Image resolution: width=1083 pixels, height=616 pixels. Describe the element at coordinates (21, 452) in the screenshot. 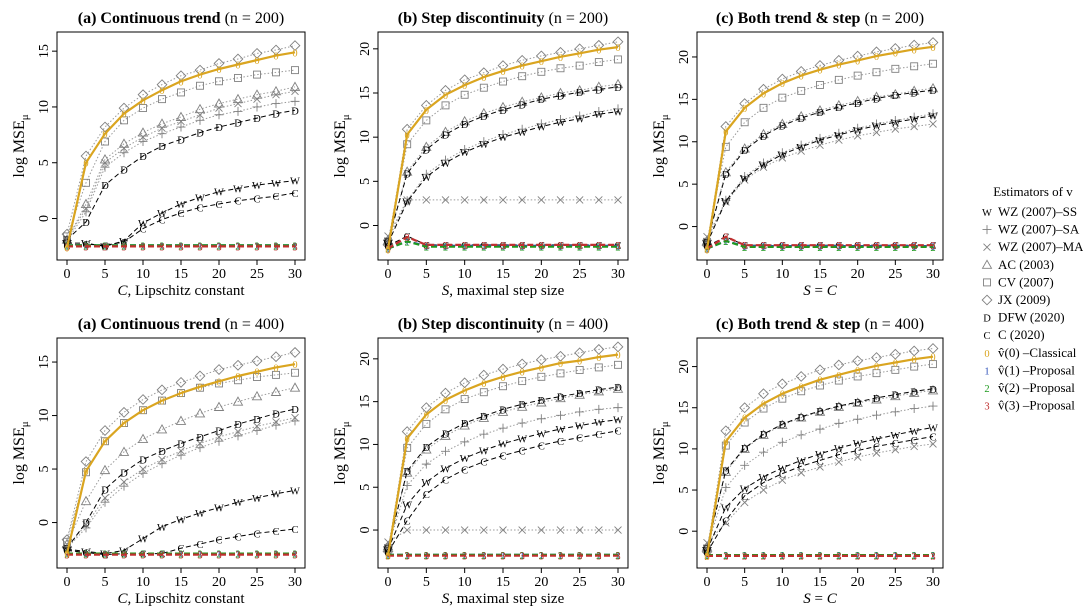

I see `y-axis-label: log MSEμ` at that location.